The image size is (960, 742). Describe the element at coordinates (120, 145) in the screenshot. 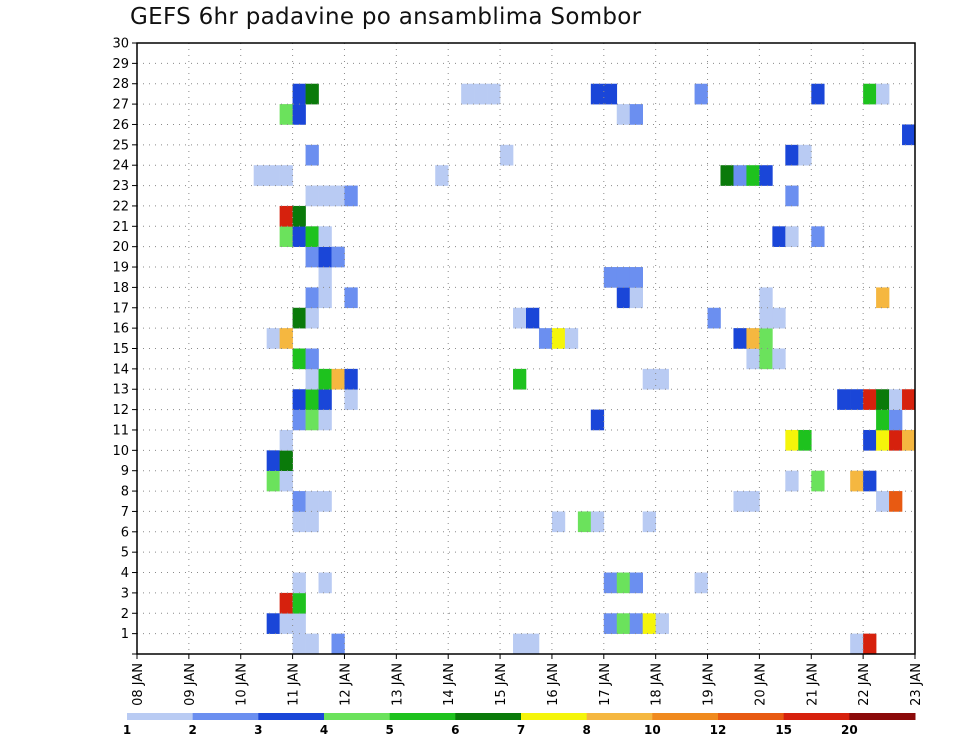

I see `y-tick-label: 25` at that location.